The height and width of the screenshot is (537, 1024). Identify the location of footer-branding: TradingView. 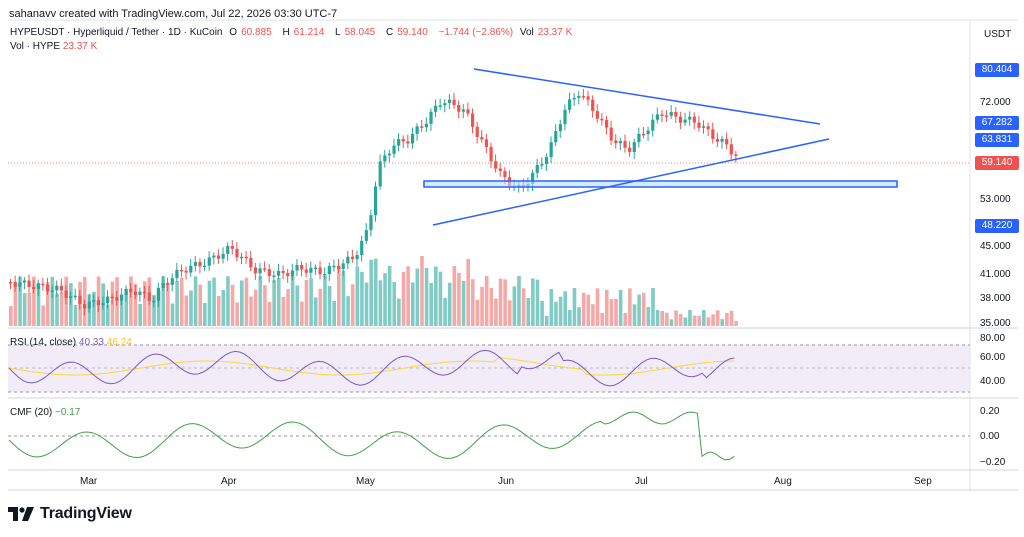
(70, 514).